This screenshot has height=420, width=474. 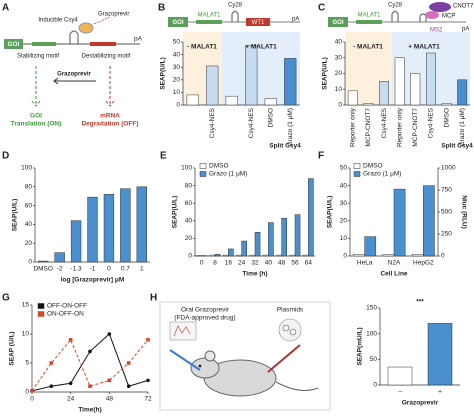 What do you see at coordinates (423, 263) in the screenshot?
I see `x-tick-label: HepG2` at bounding box center [423, 263].